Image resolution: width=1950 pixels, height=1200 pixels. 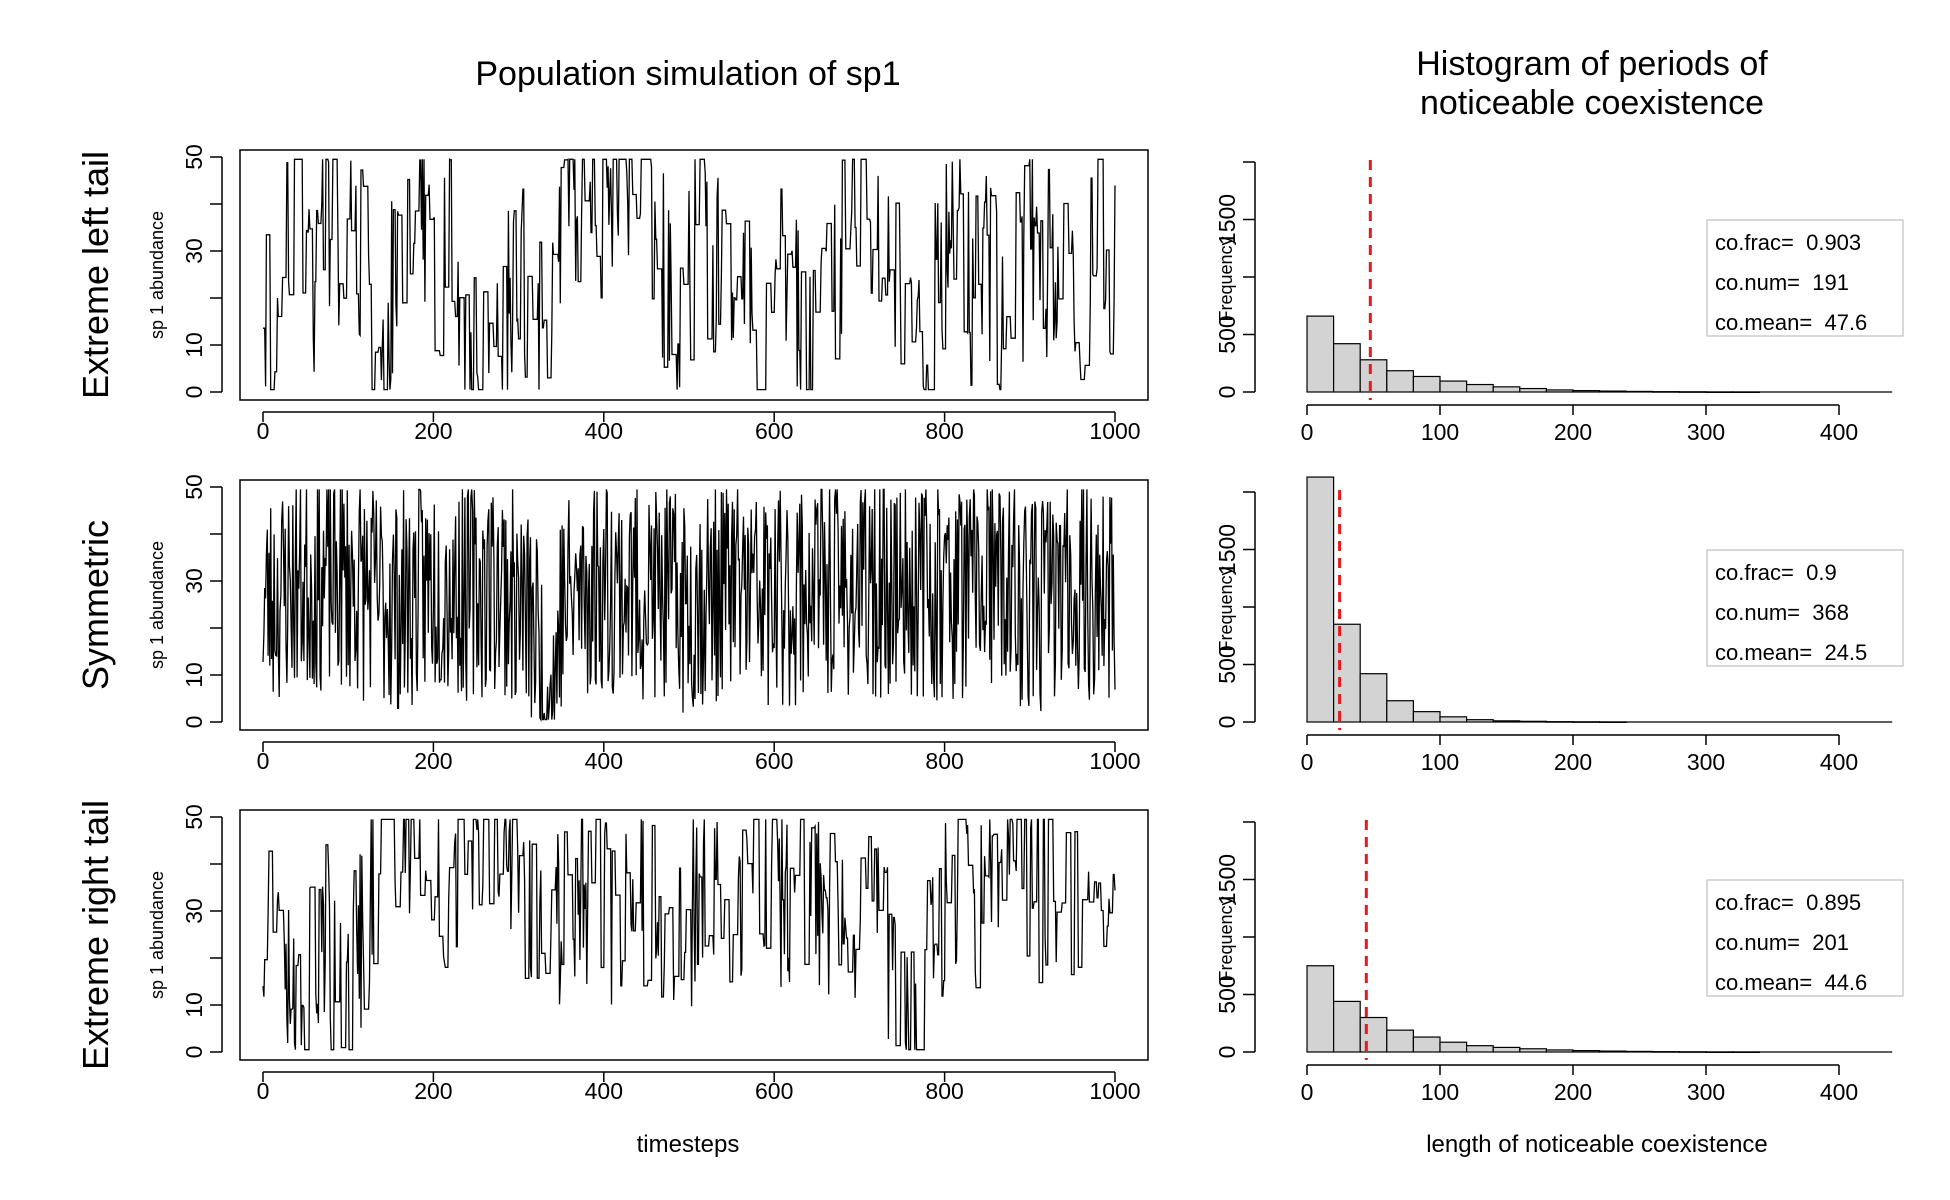 What do you see at coordinates (95, 605) in the screenshot?
I see `row-label-symmetric: Symmetric` at bounding box center [95, 605].